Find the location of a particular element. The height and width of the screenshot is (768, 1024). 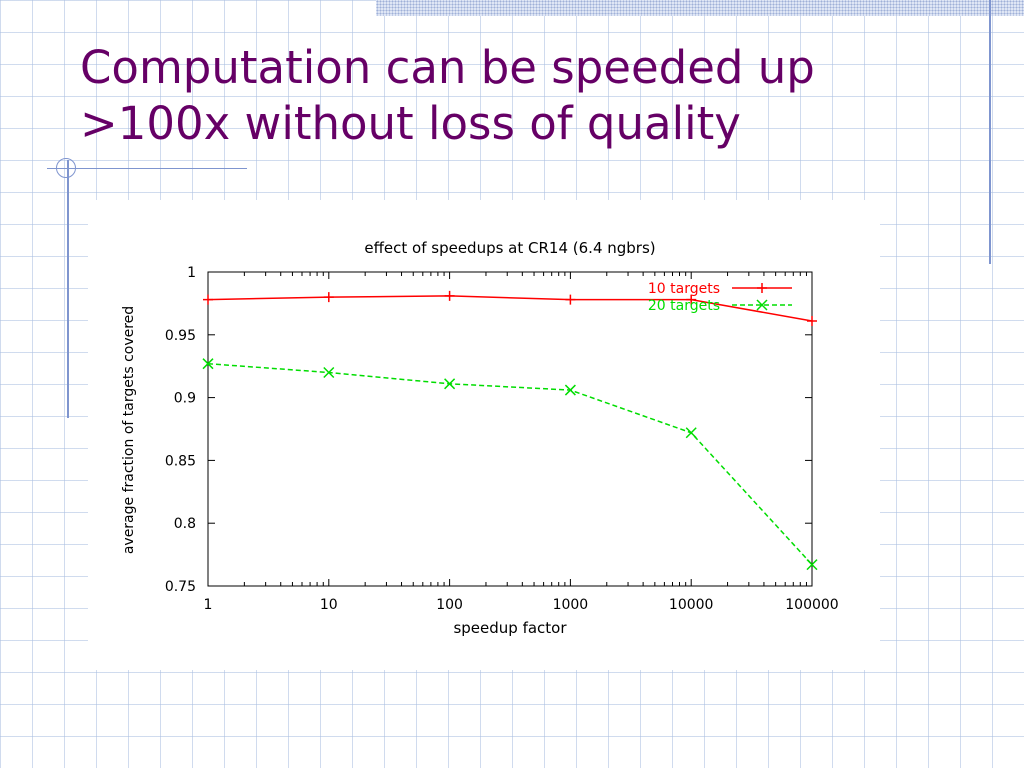

x-tick-label: 10 is located at coordinates (329, 605).